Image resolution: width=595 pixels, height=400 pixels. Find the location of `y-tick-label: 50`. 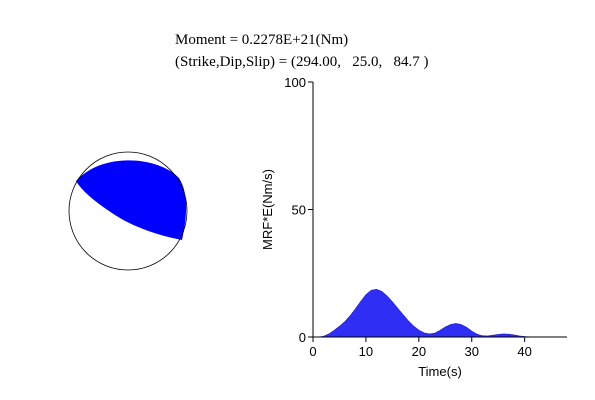

y-tick-label: 50 is located at coordinates (299, 210).